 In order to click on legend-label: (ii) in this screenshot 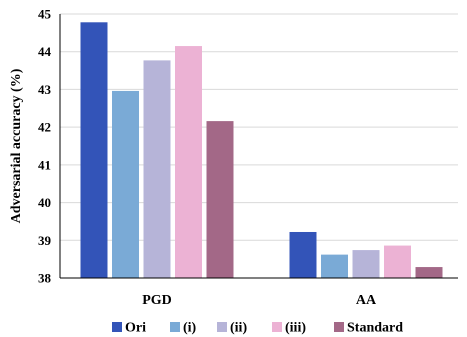, I will do `click(238, 328)`.